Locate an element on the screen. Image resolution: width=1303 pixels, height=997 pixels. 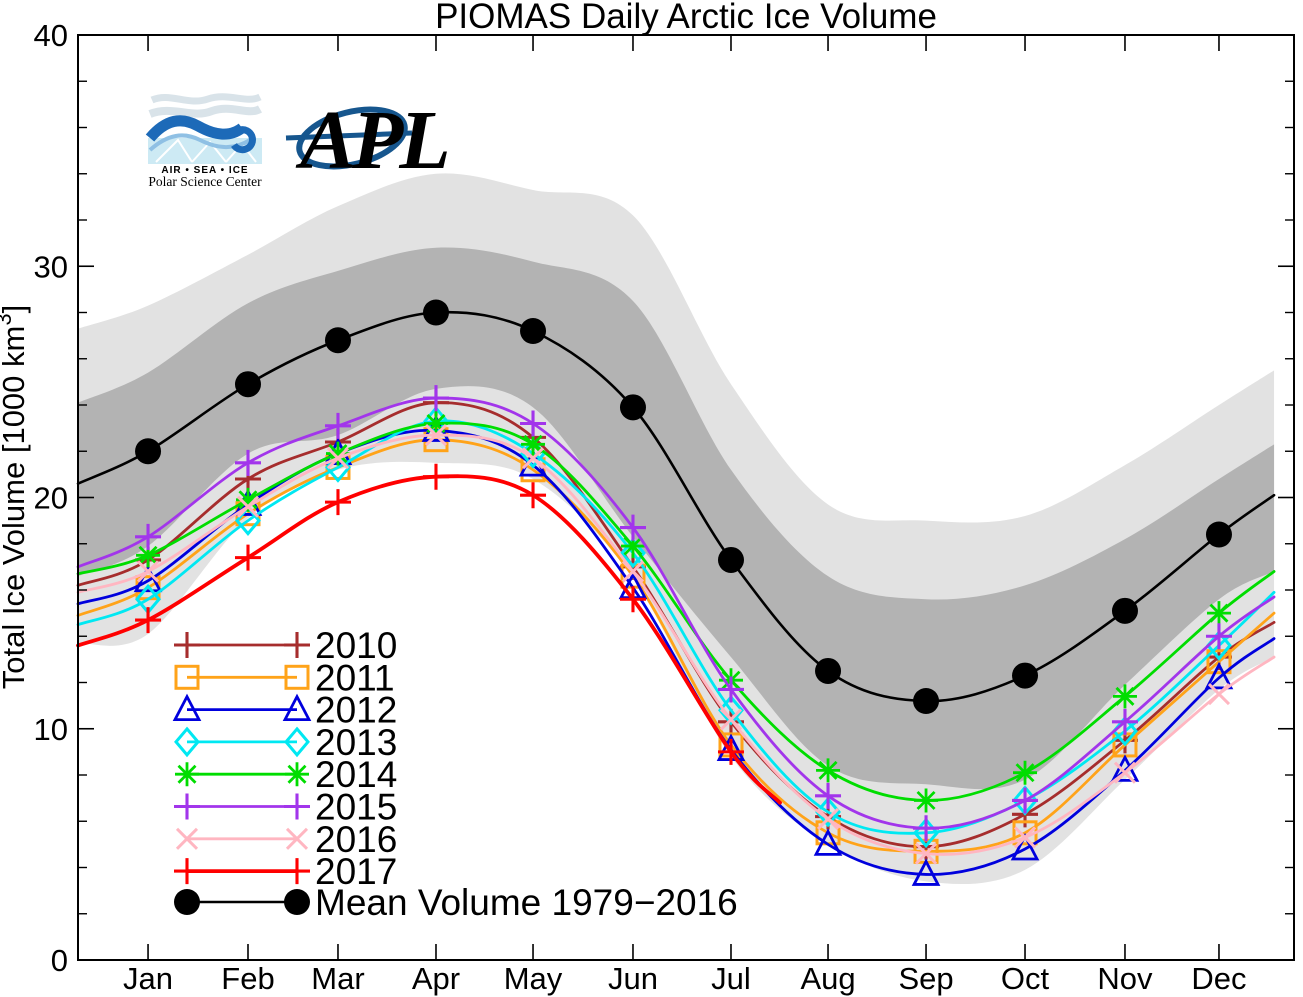
y-axis-label: Total Ice Volume [1000 km3] is located at coordinates (15, 497).